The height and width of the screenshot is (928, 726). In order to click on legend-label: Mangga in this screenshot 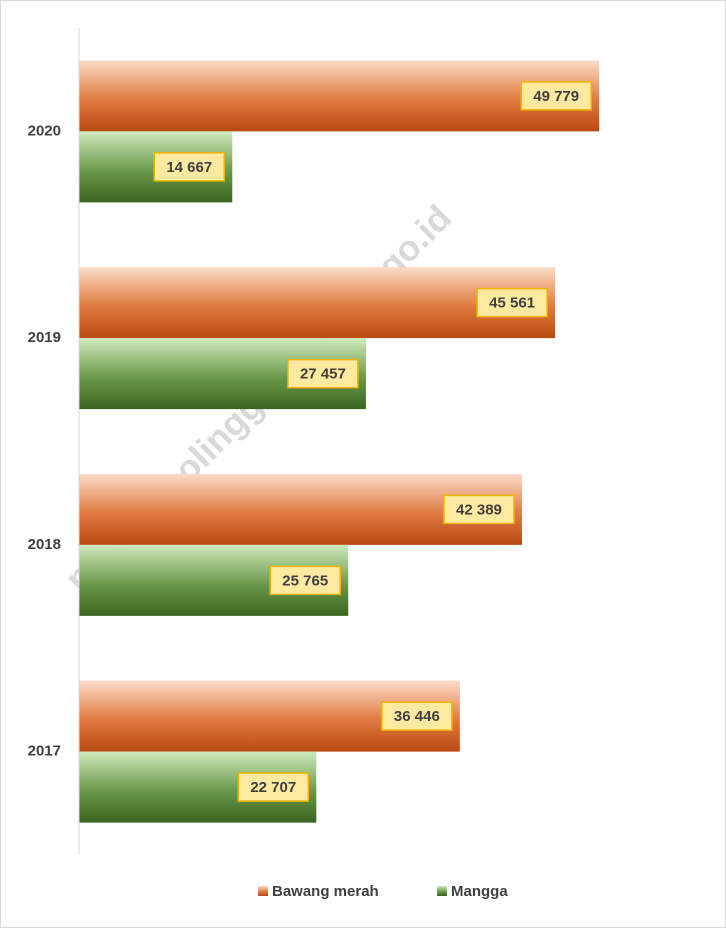, I will do `click(479, 891)`.